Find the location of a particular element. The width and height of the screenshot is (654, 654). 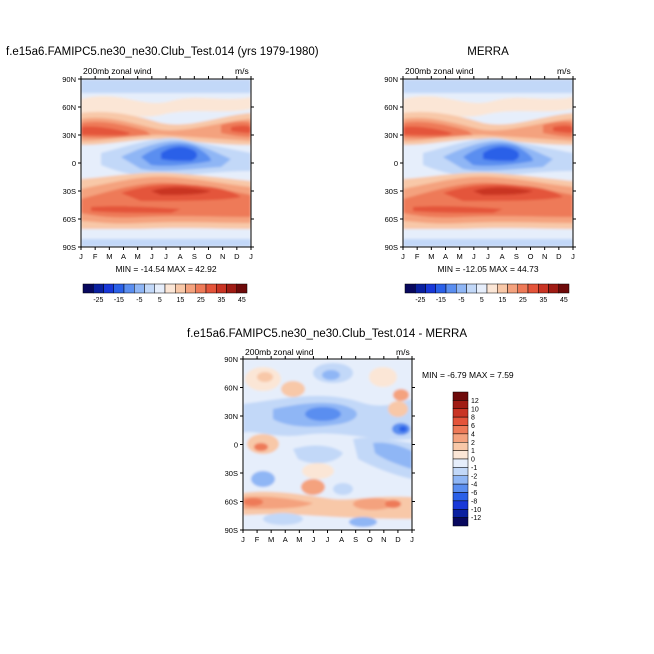

panel-merra-x-tick-label: S is located at coordinates (516, 256).